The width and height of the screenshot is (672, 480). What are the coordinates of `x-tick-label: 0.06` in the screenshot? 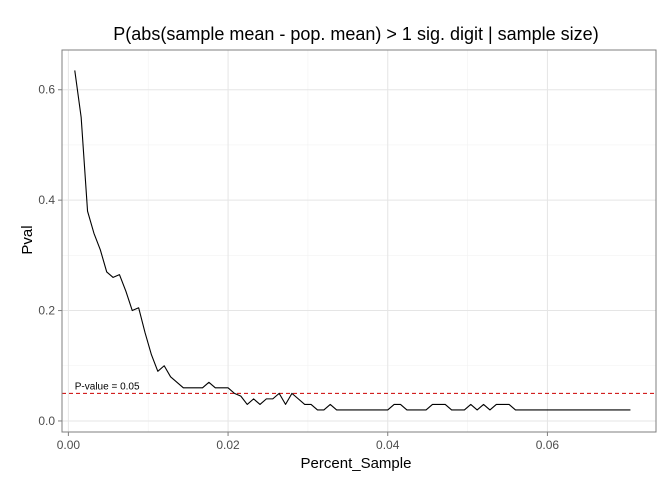 It's located at (548, 445).